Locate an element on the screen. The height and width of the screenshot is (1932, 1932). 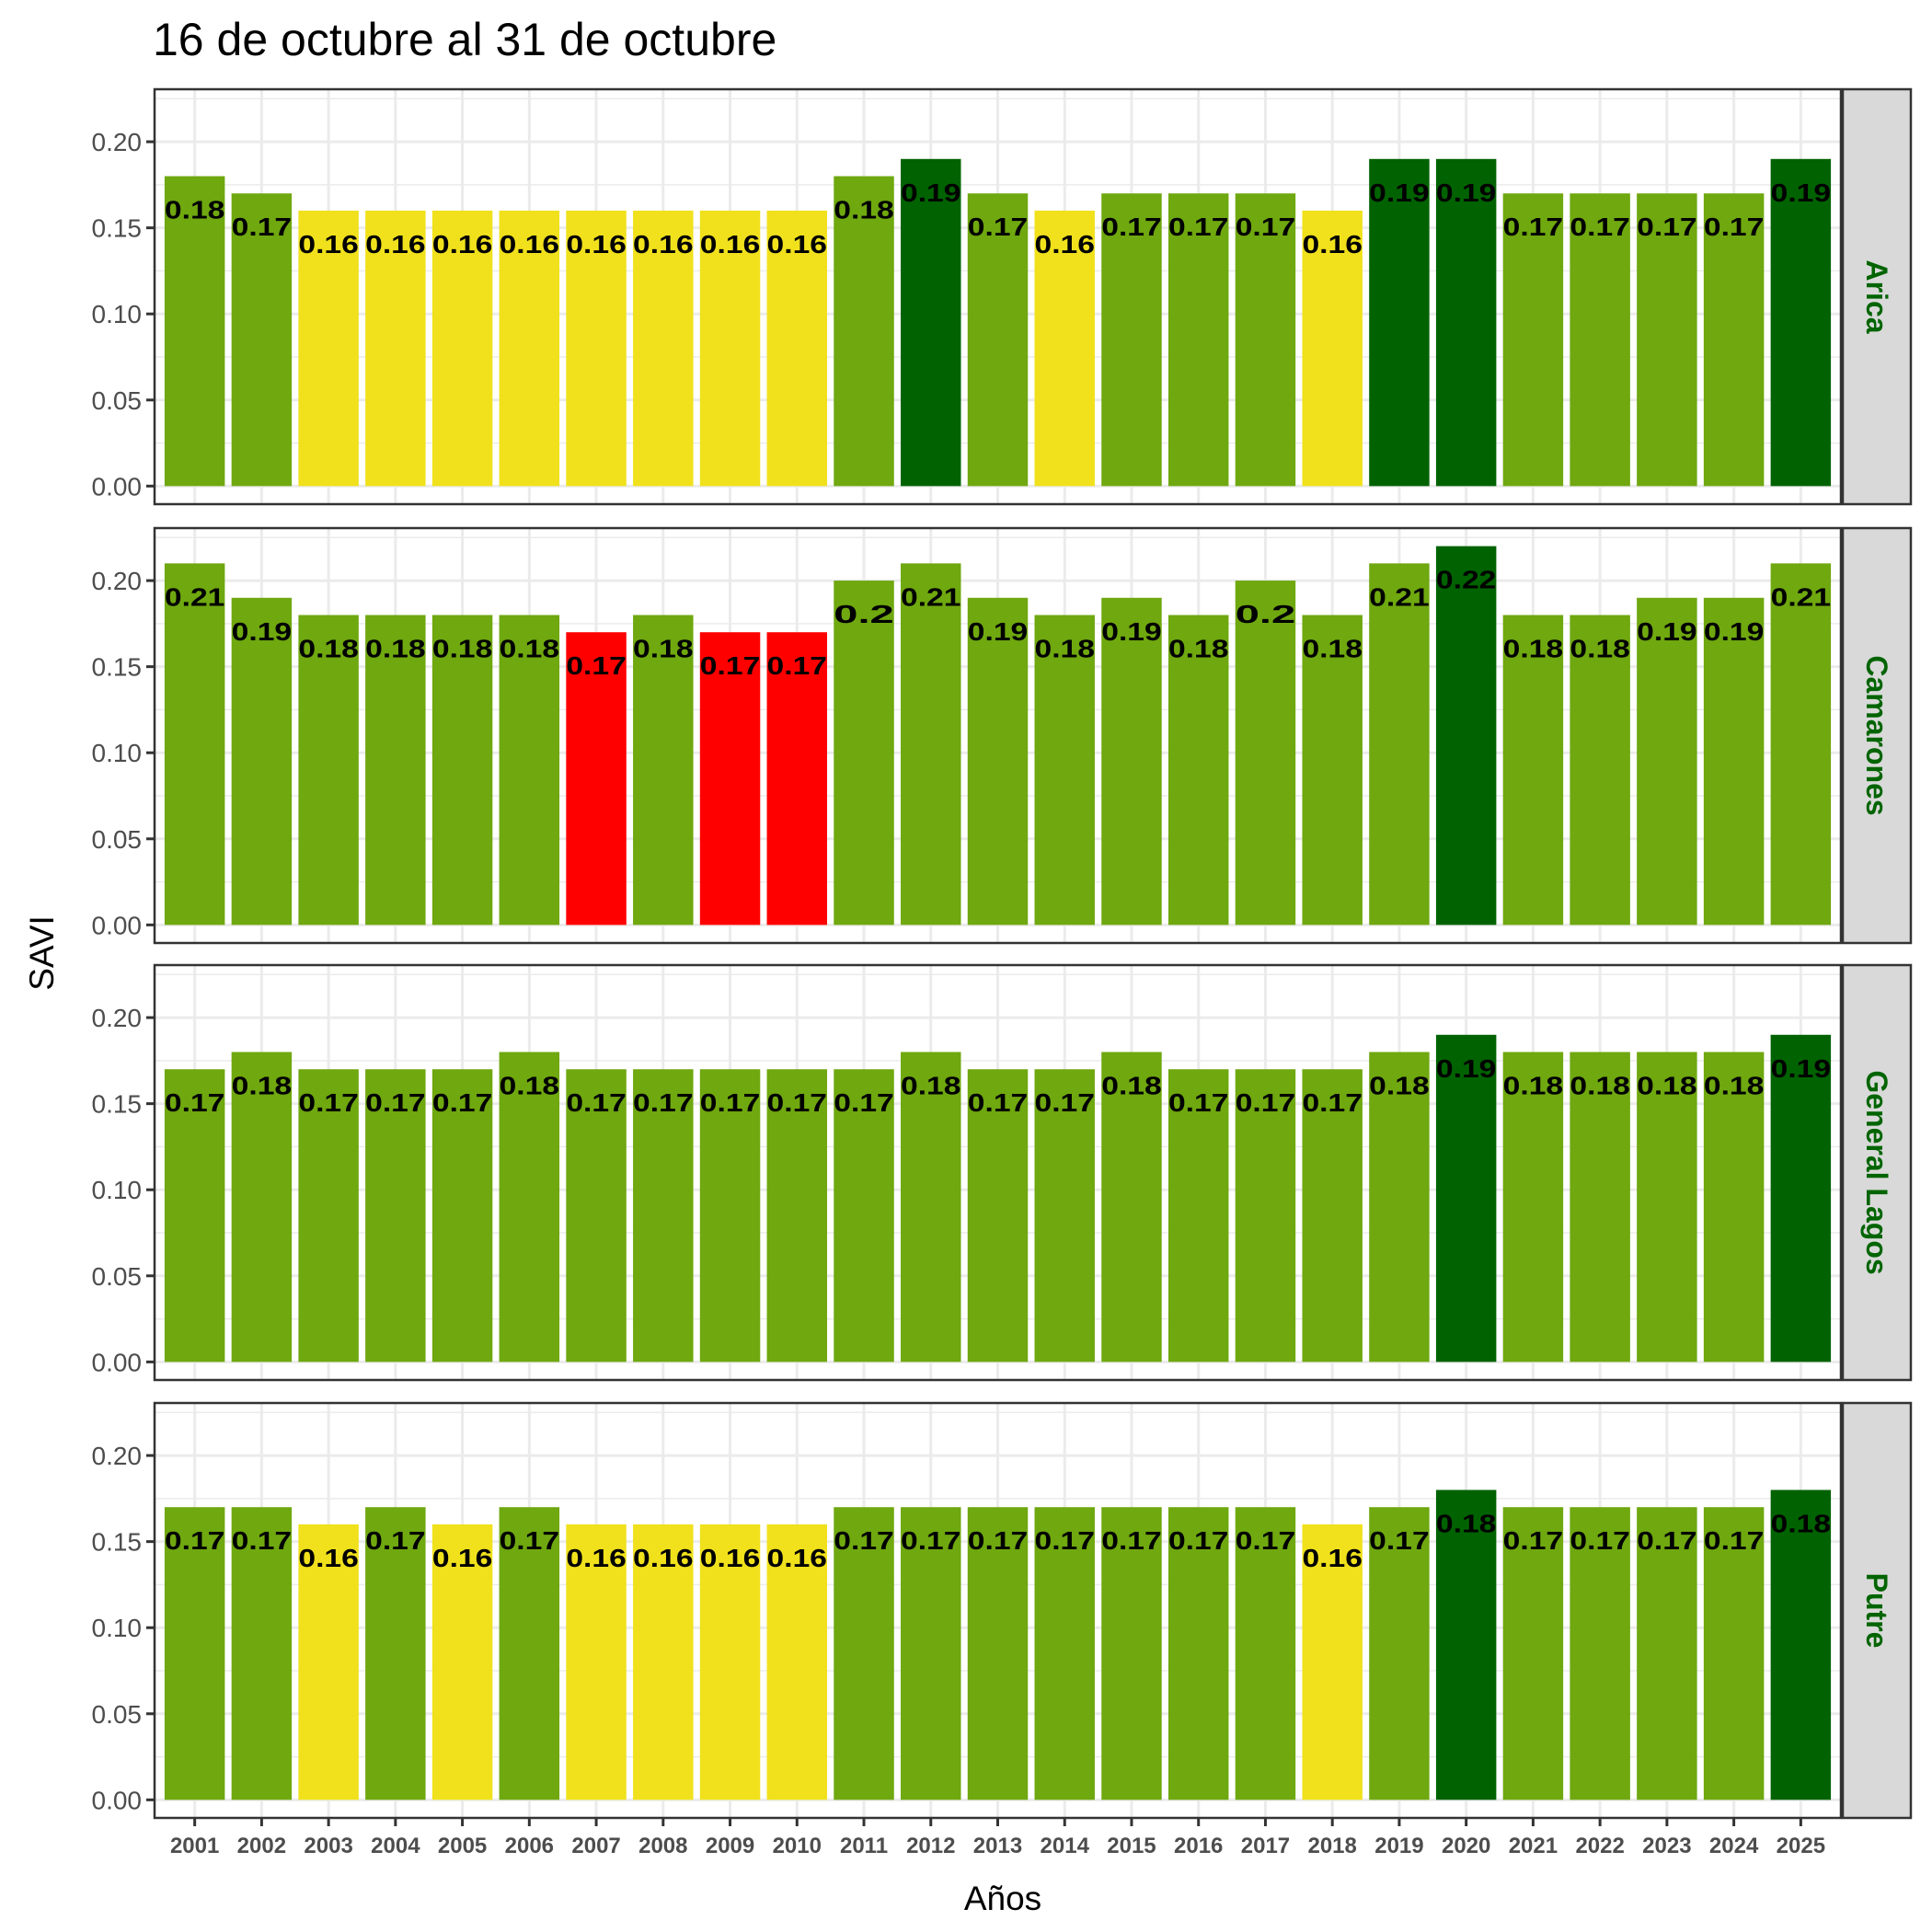
x-tick-label: 2005 is located at coordinates (462, 1846).